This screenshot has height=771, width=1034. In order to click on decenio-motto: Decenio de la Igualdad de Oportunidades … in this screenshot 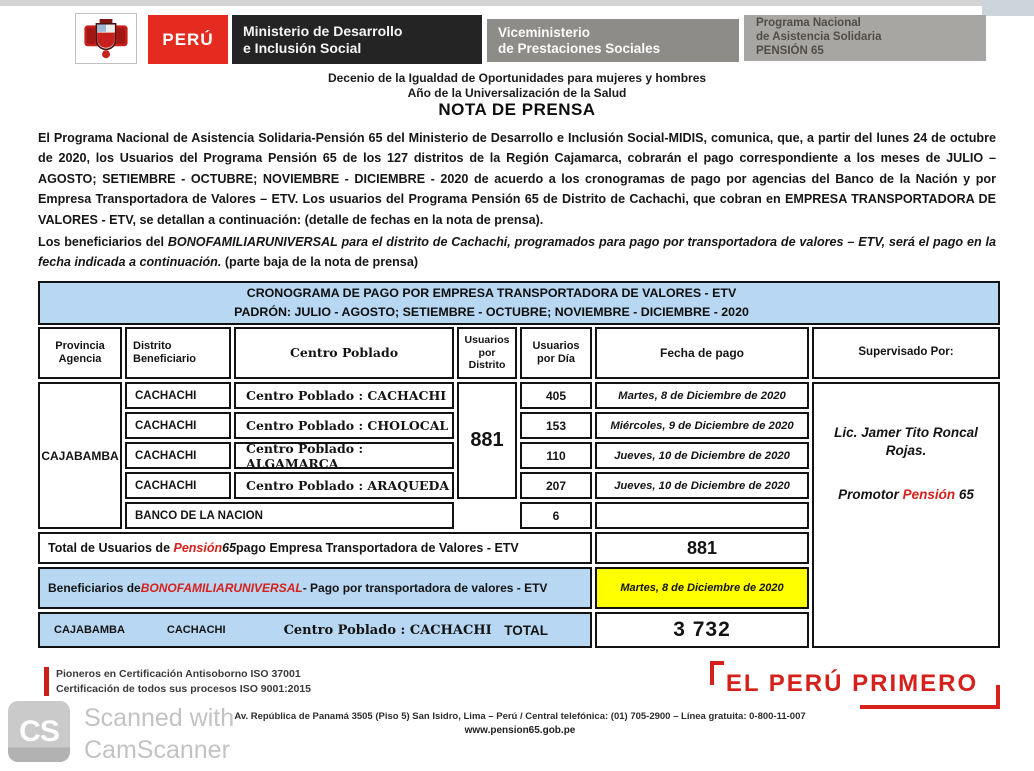, I will do `click(517, 78)`.